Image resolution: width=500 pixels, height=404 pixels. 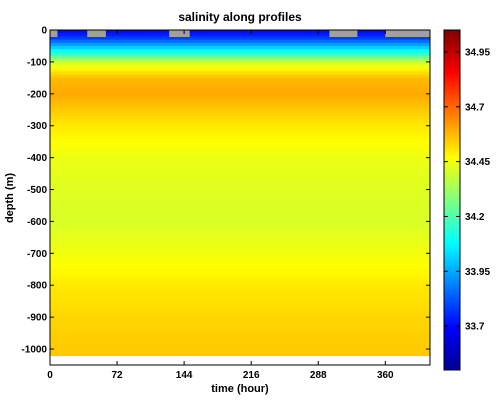 What do you see at coordinates (50, 375) in the screenshot?
I see `x-tick-label: 0` at bounding box center [50, 375].